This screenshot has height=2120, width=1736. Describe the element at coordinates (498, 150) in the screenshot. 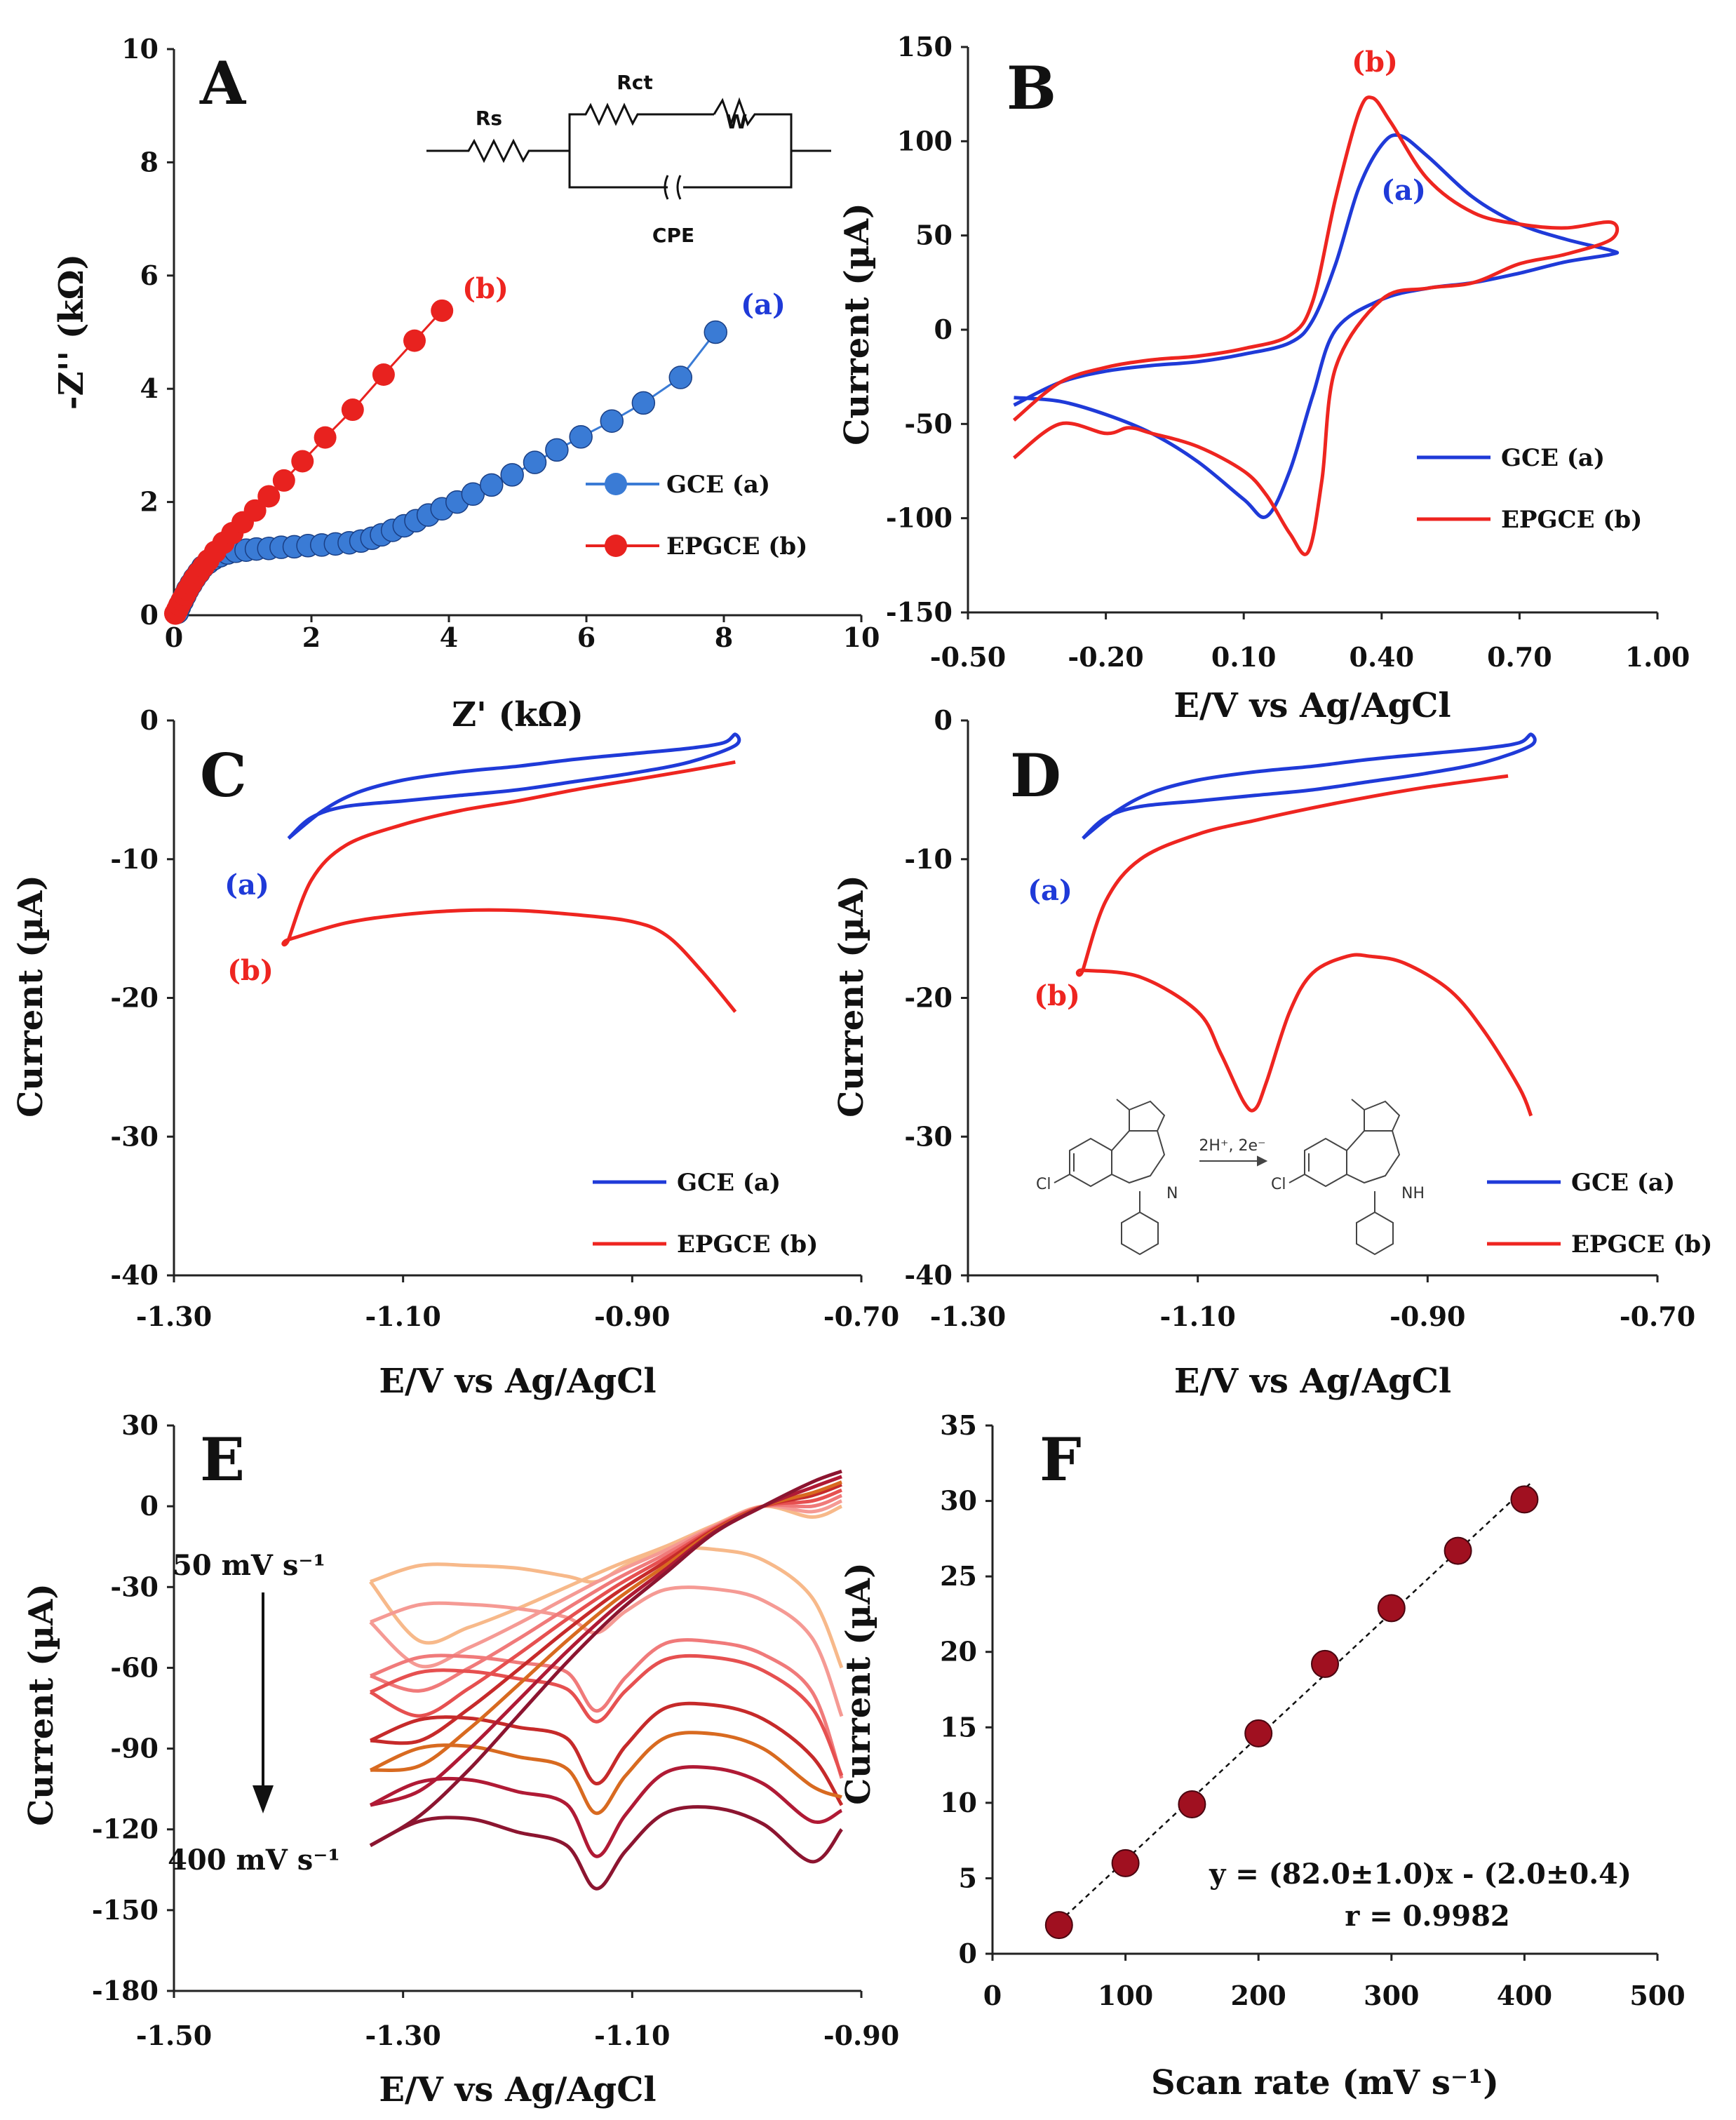

I see `rs-resistor` at that location.